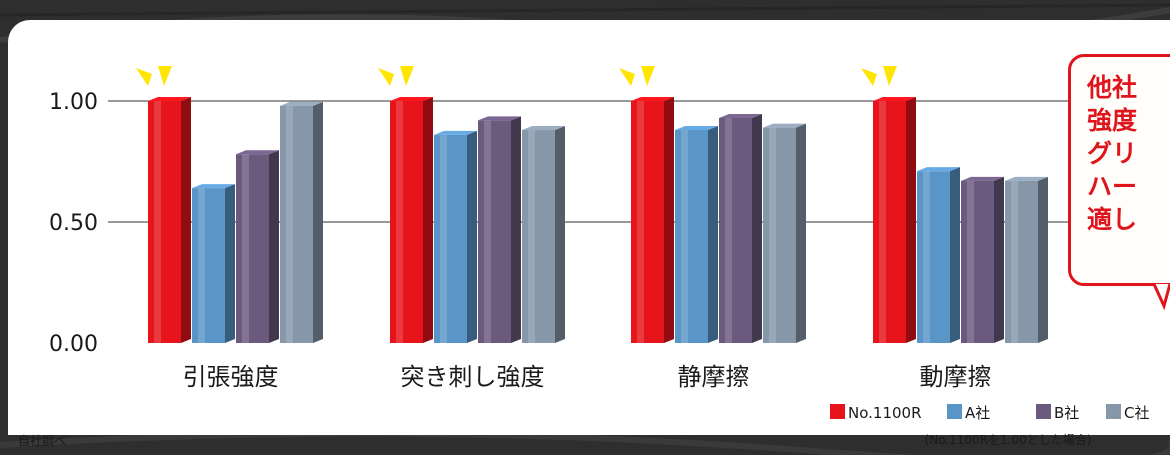 The image size is (1170, 455). I want to click on callout-line: ハー, so click(1112, 186).